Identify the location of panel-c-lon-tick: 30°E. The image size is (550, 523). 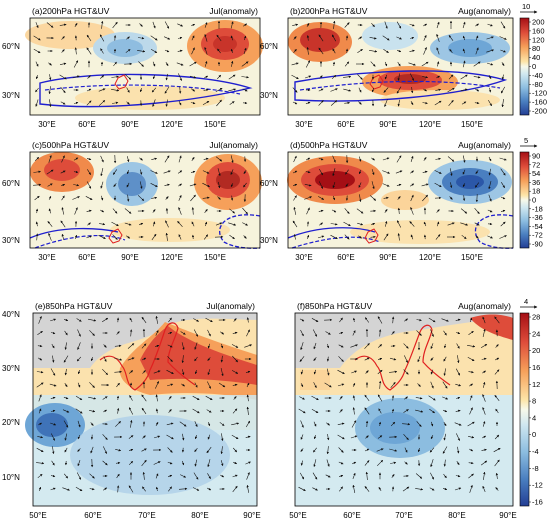
(46, 257).